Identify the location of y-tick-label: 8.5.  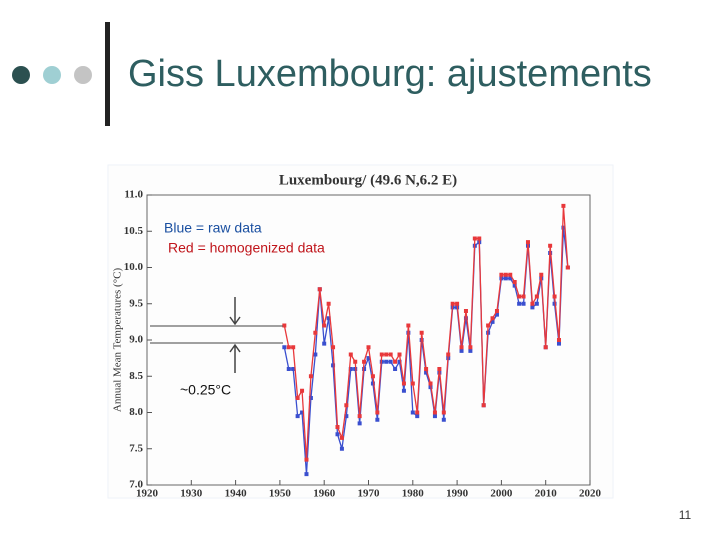
(136, 376).